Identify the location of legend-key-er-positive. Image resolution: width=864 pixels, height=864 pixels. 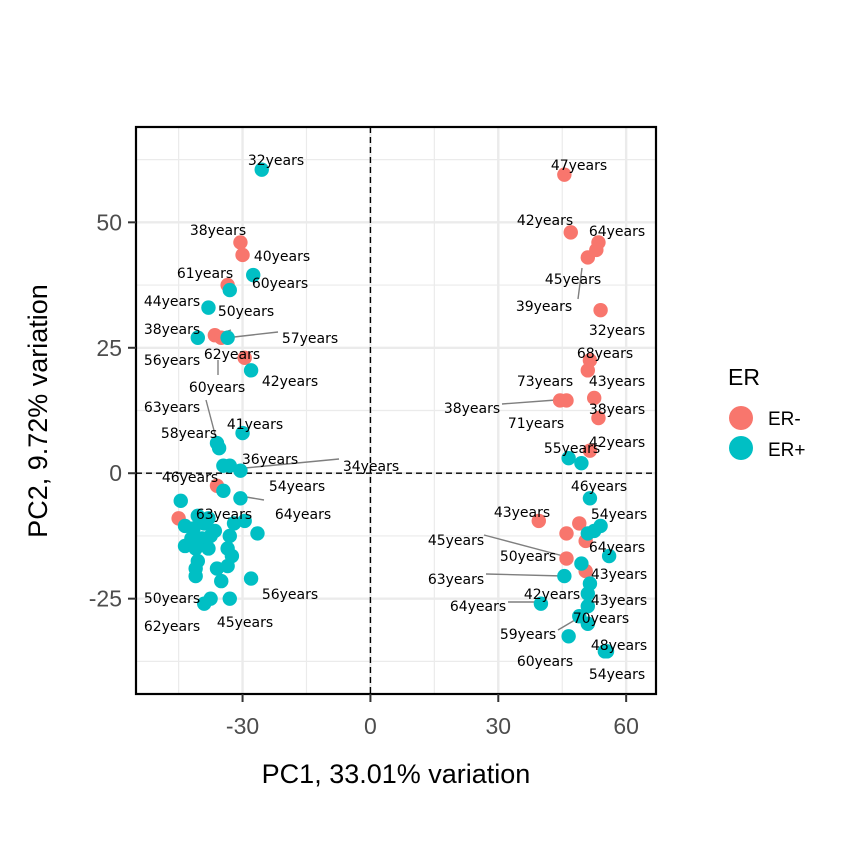
(741, 448).